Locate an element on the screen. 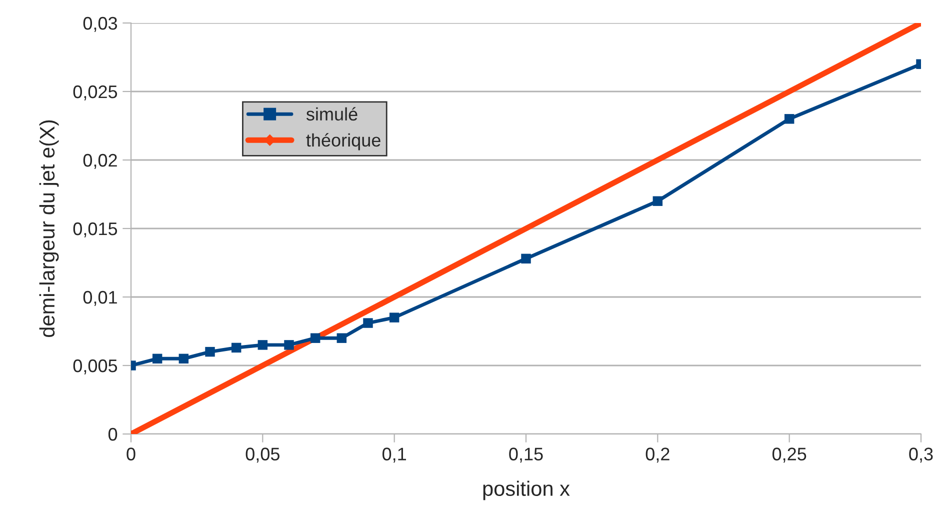 The height and width of the screenshot is (518, 940). y-axis-title: demi-largeur du jet e(X) is located at coordinates (49, 229).